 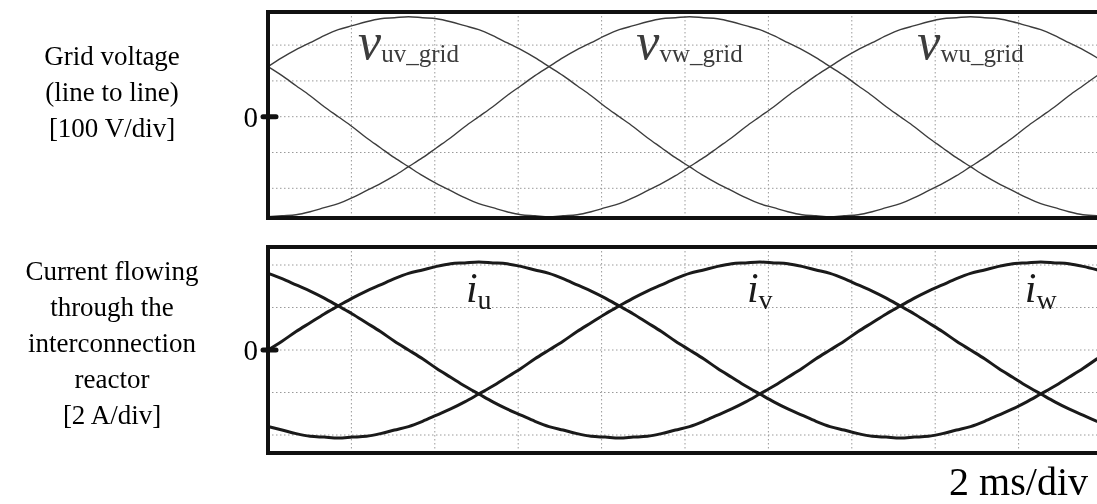 What do you see at coordinates (112, 343) in the screenshot?
I see `y-axis-title: Current flowing through the interconnection reactor [2 A/div]` at bounding box center [112, 343].